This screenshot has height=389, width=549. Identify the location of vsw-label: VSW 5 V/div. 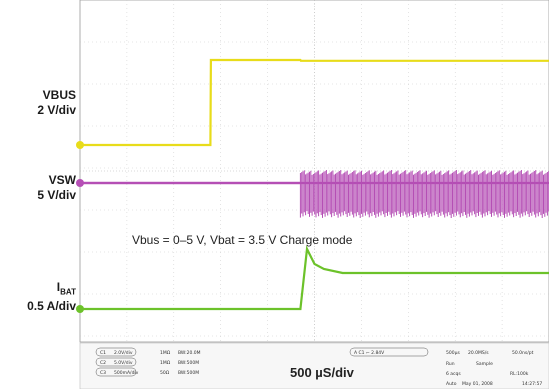
(38, 188).